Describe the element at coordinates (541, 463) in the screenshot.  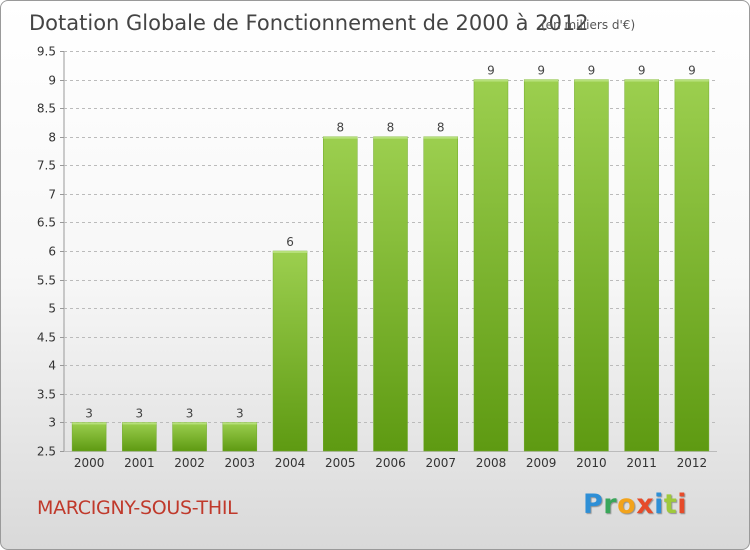
I see `x-tick-label-2009: 2009` at that location.